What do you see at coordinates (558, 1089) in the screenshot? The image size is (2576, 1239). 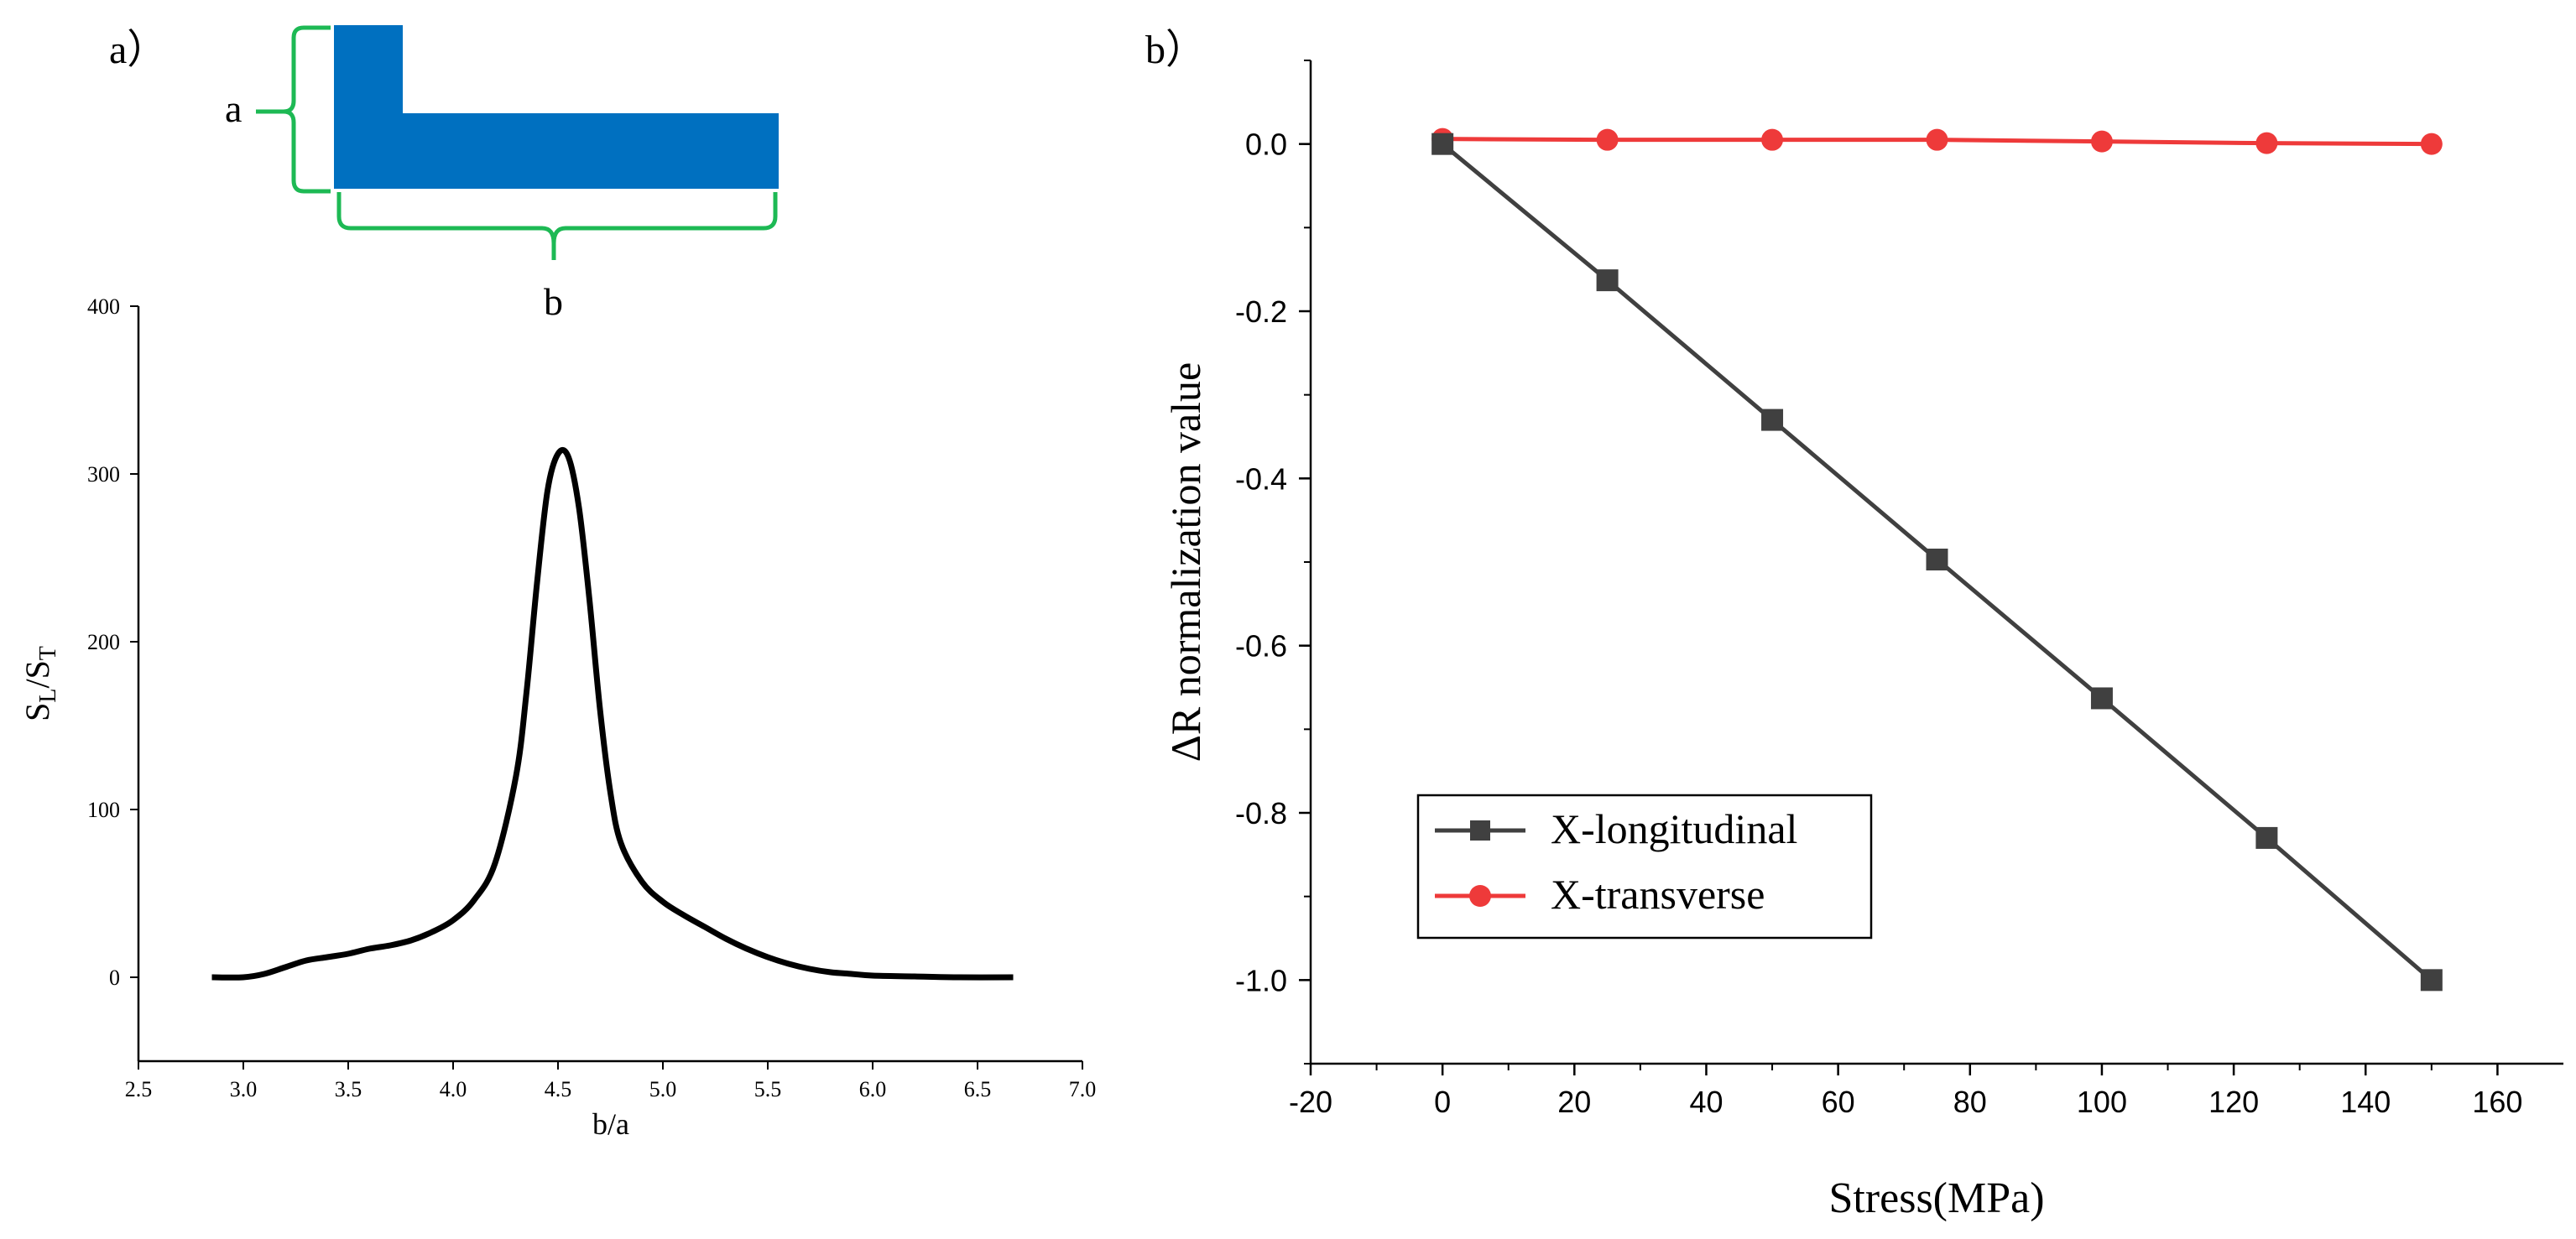 I see `x-tick-label: 4.5` at bounding box center [558, 1089].